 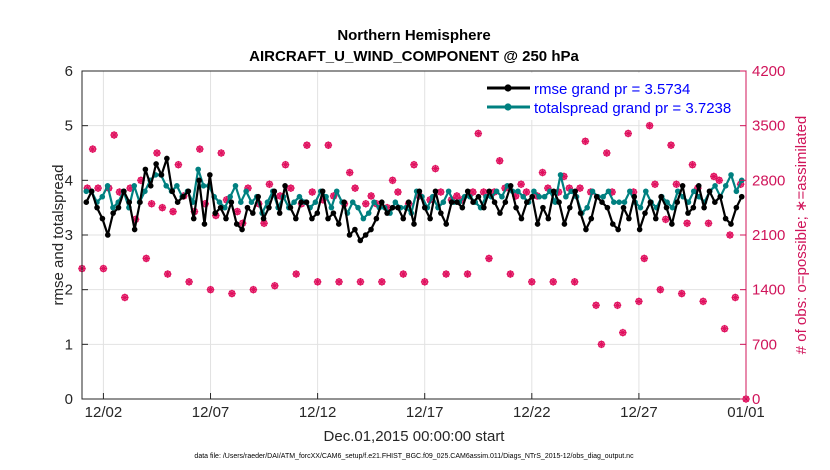 I want to click on y2-tick-label: 2100, so click(x=768, y=235).